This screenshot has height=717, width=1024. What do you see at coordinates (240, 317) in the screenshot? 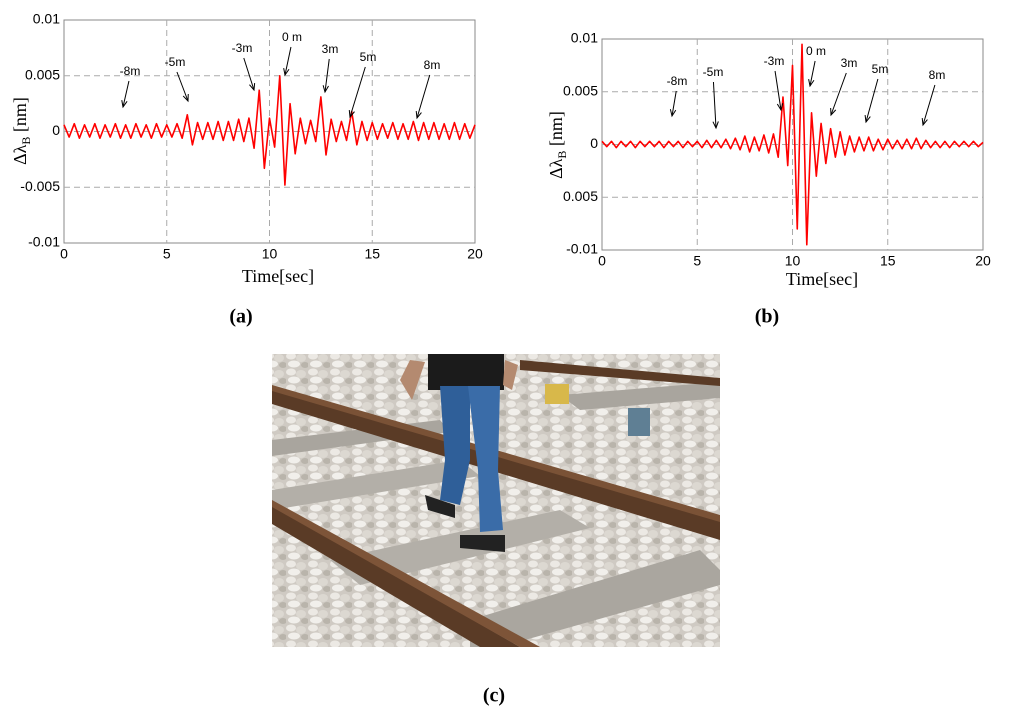
I see `panel-label: (a)` at bounding box center [240, 317].